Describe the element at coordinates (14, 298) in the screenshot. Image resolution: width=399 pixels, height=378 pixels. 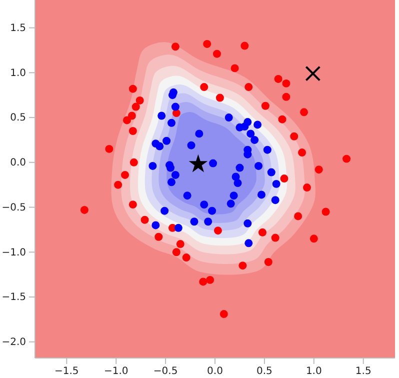
I see `y-tick-label: −1.5` at that location.